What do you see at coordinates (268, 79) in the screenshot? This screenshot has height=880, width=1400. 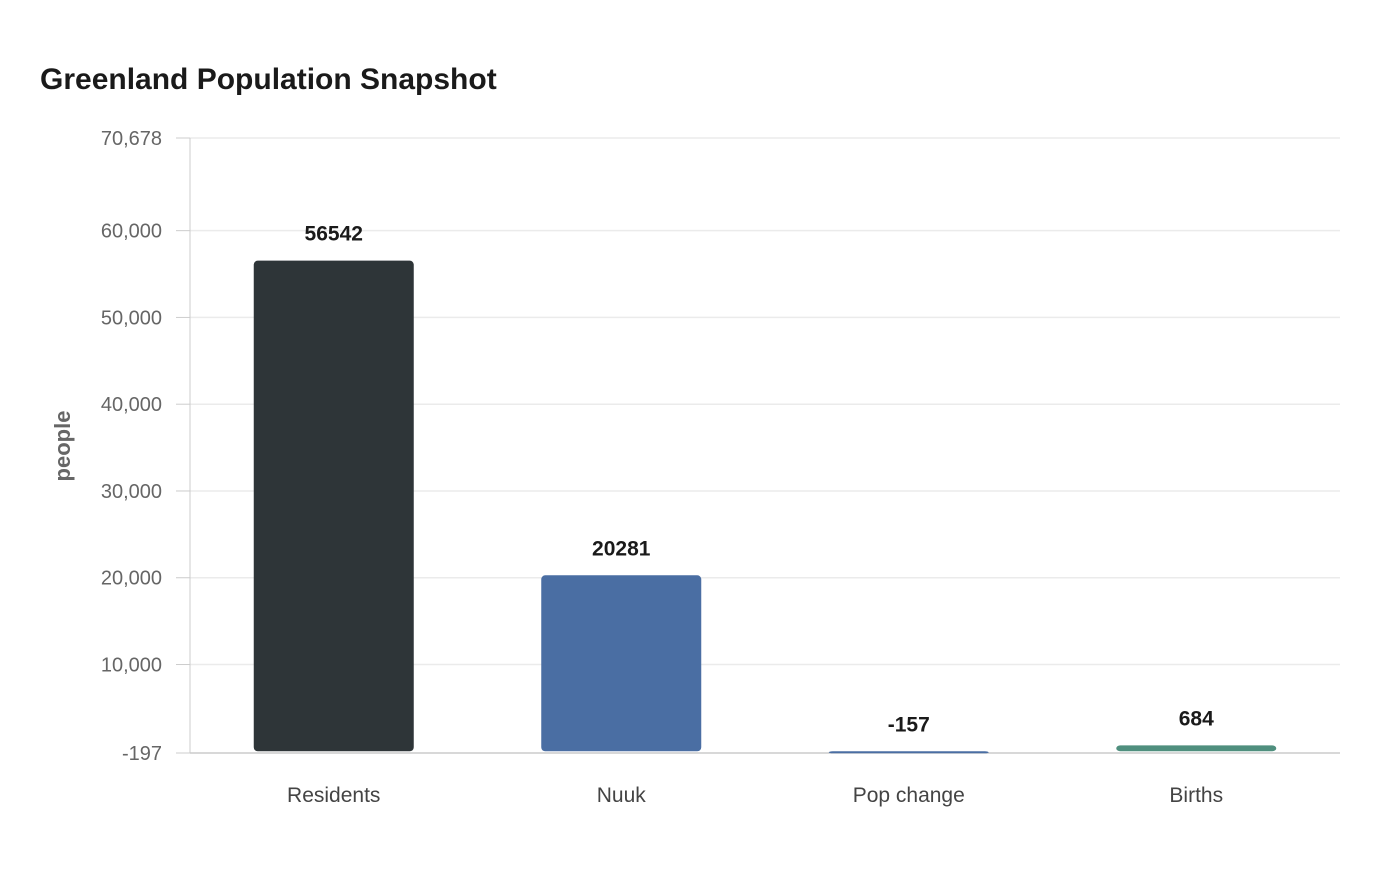 I see `chart-title: Greenland Population Snapshot` at bounding box center [268, 79].